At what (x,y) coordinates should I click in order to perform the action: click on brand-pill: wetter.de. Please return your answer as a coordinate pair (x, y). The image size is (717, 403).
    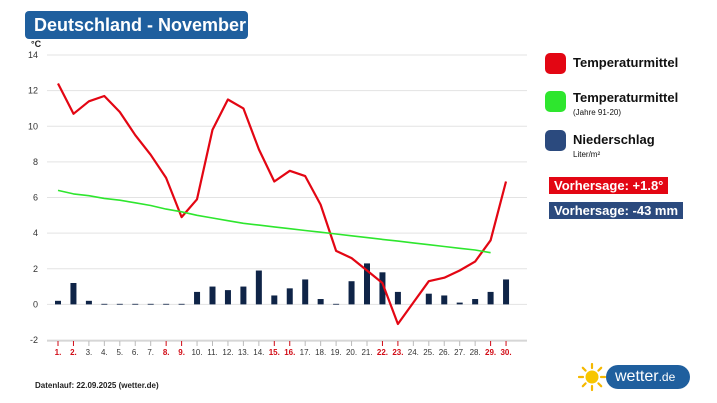
    Looking at the image, I should click on (648, 377).